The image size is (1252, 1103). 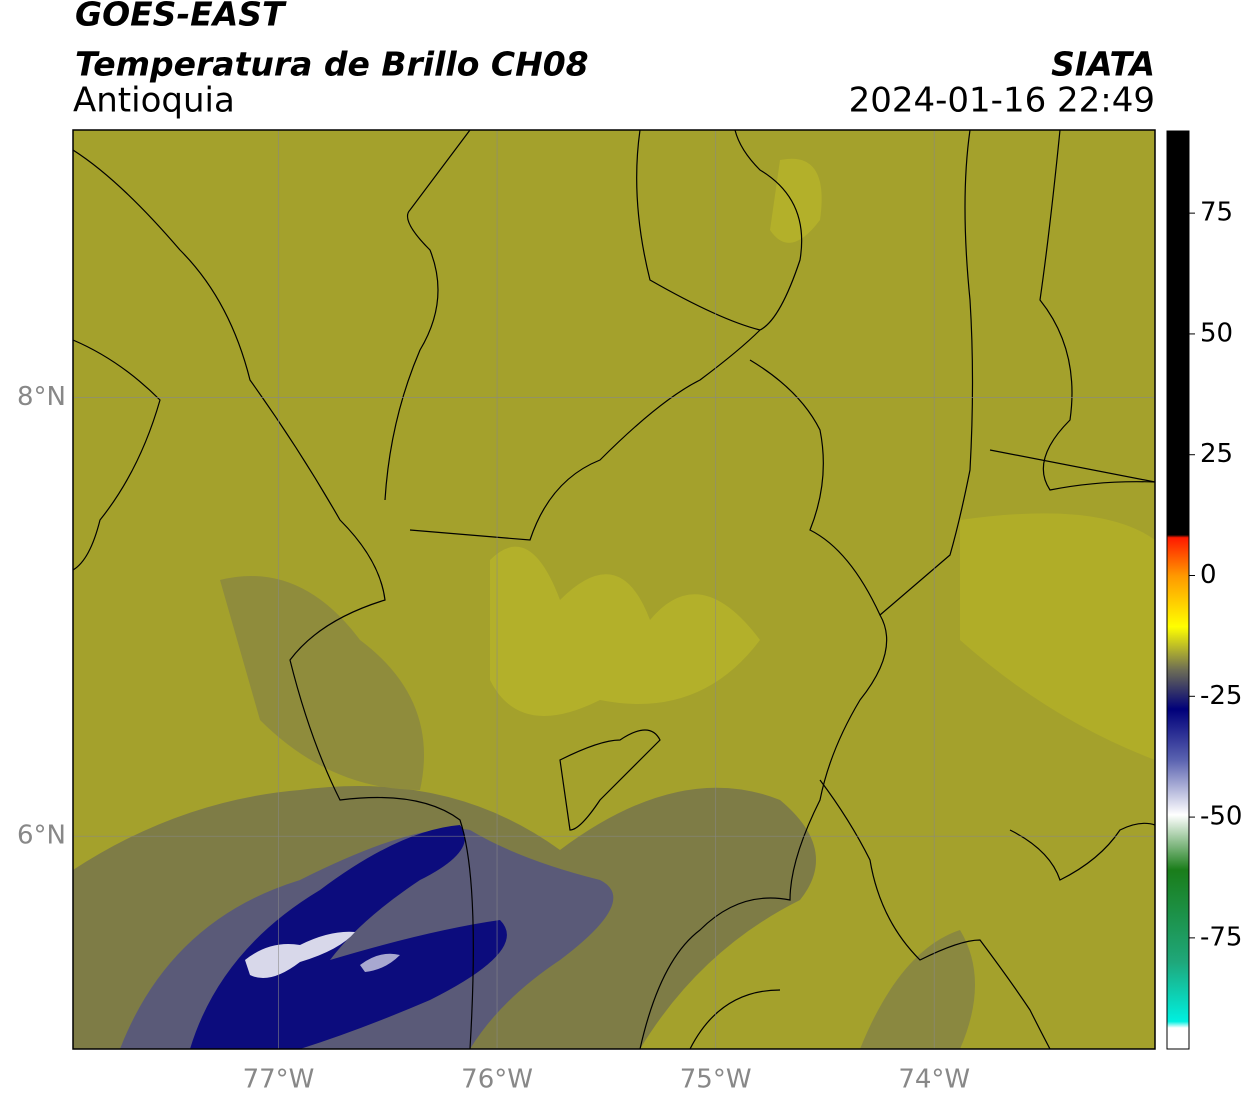 I want to click on source: SIATA, so click(x=1103, y=64).